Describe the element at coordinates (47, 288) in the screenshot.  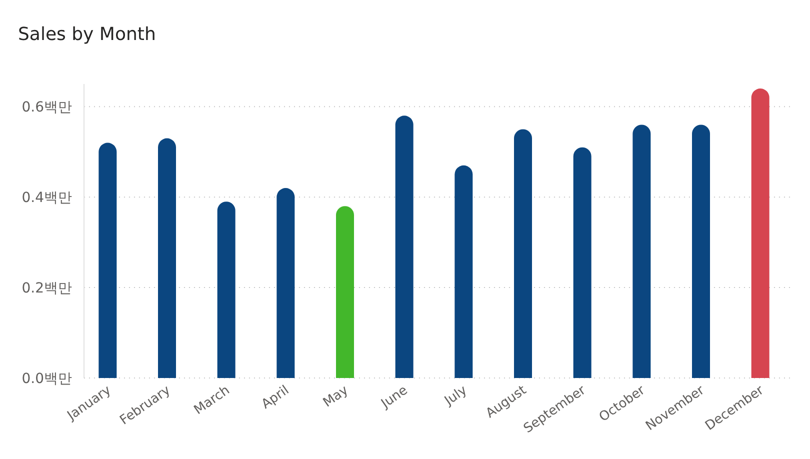
I see `y-tick-label: 0.2백만` at that location.